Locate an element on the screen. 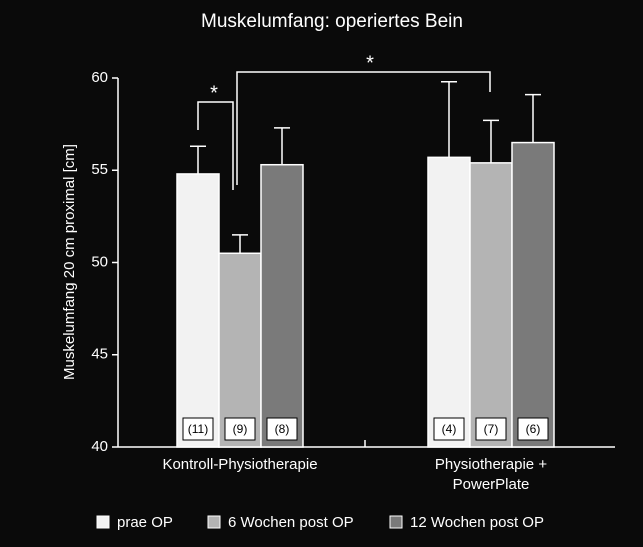  n-label: (6) is located at coordinates (533, 429).